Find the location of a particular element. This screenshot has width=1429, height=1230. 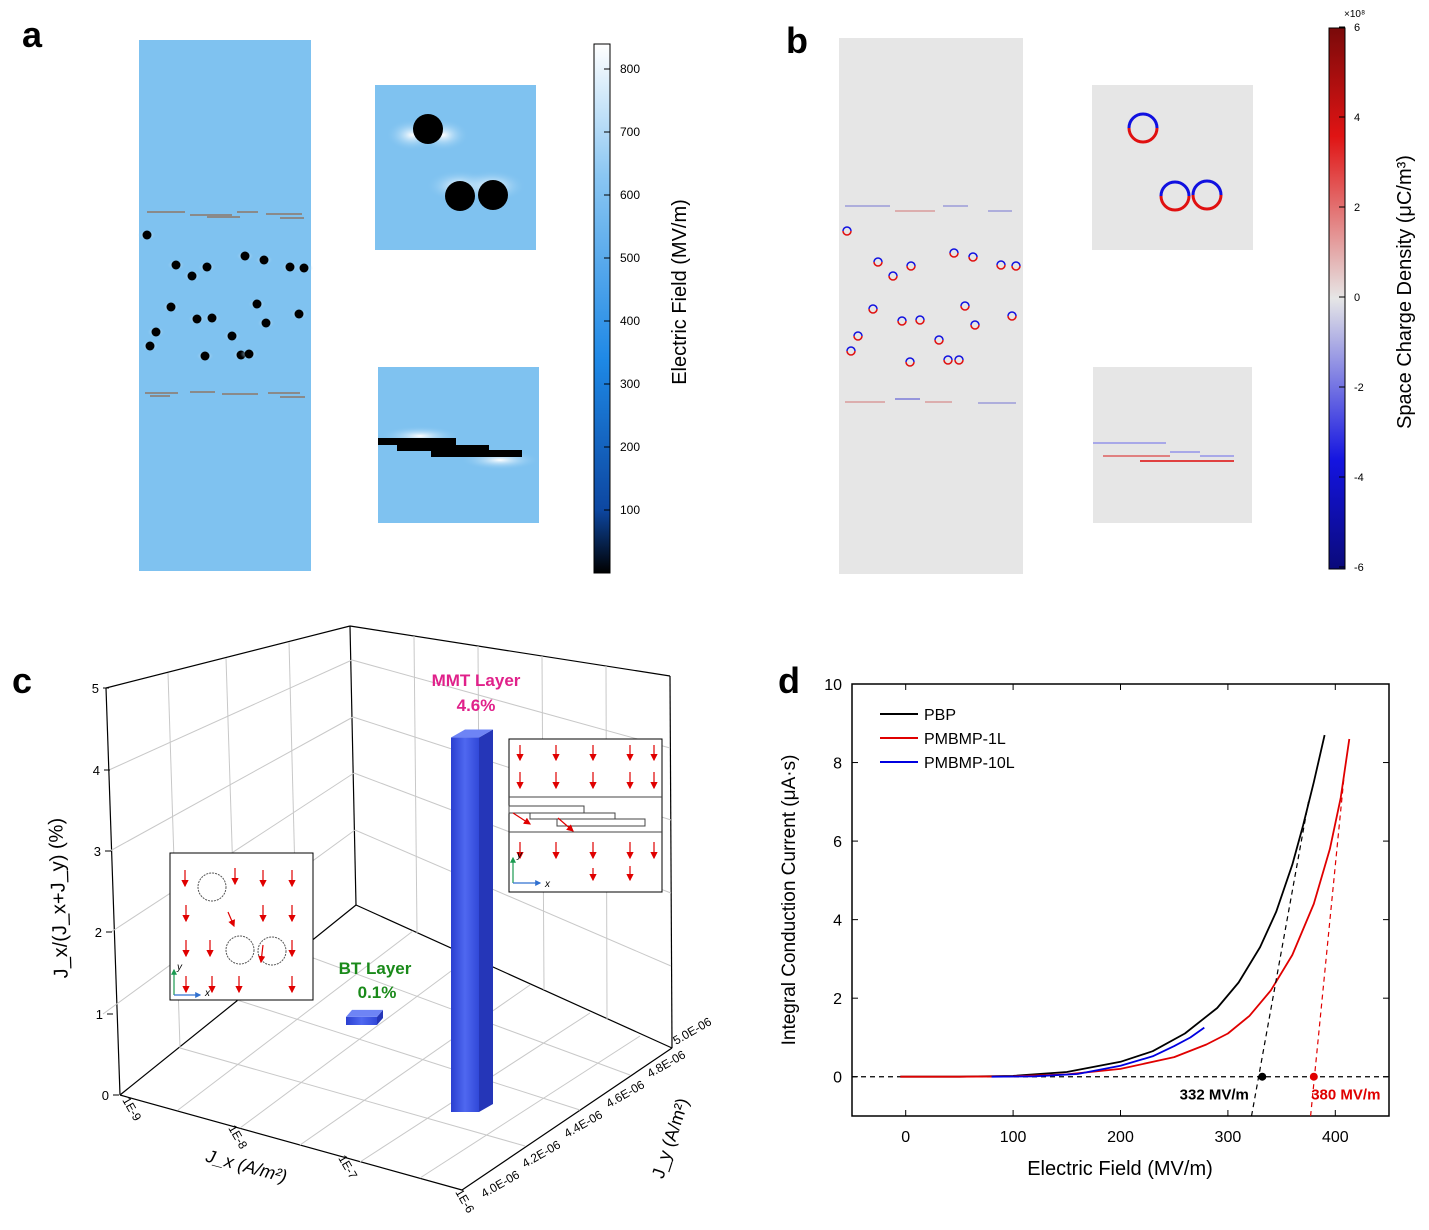

colorbar-tick-label: 400 is located at coordinates (630, 321).